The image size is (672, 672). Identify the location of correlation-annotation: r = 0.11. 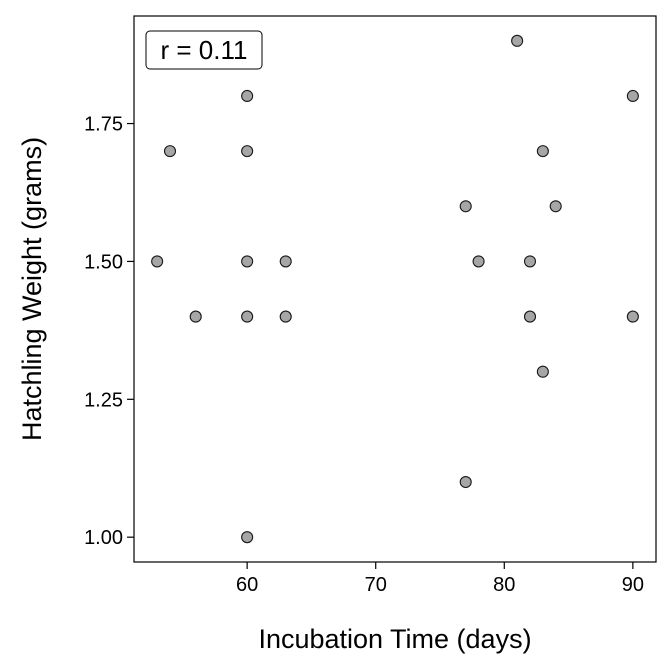
(204, 50).